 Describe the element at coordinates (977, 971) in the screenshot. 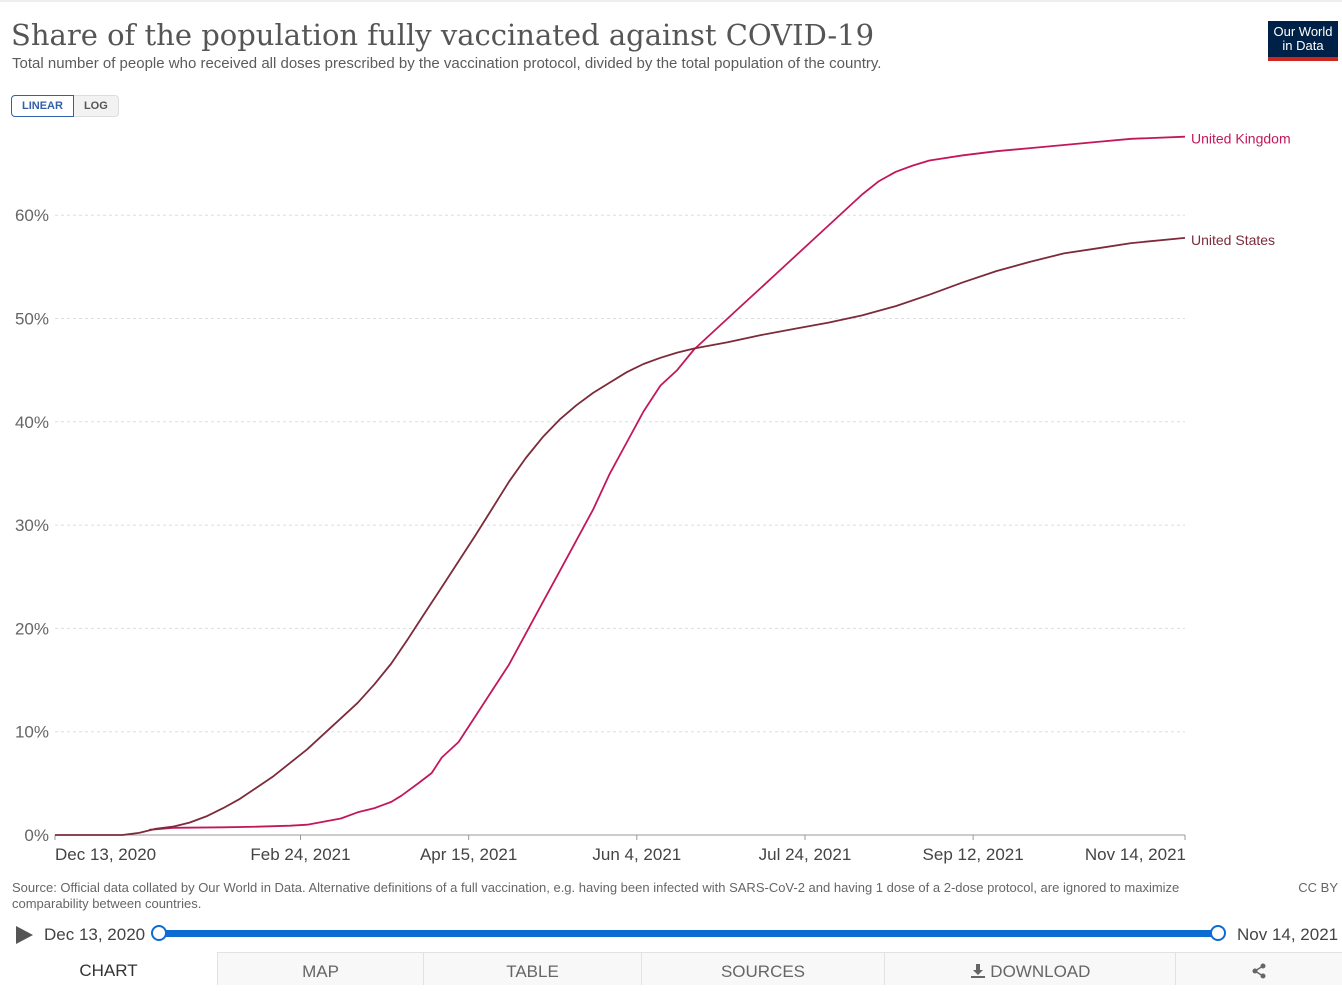

I see `download-icon` at that location.